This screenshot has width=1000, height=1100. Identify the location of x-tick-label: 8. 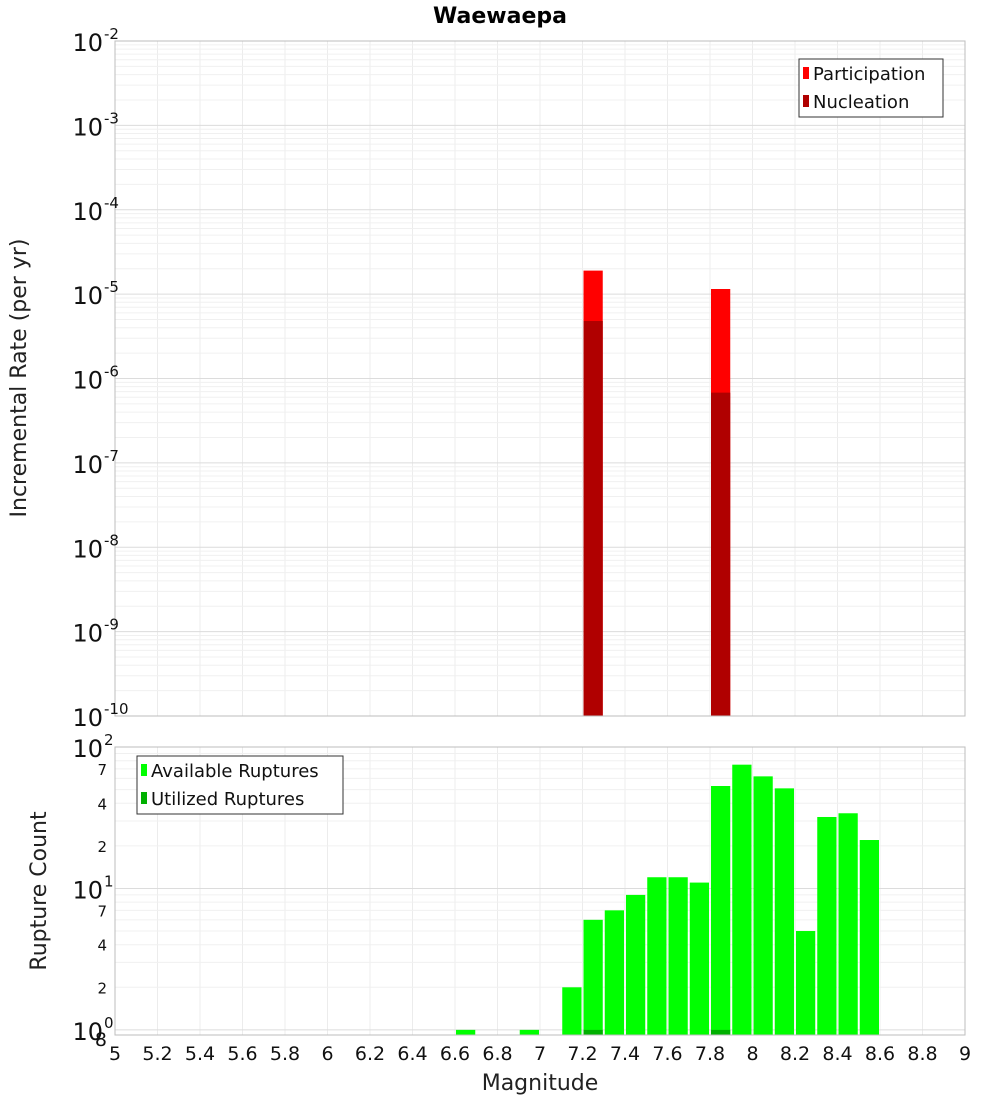
(752, 1054).